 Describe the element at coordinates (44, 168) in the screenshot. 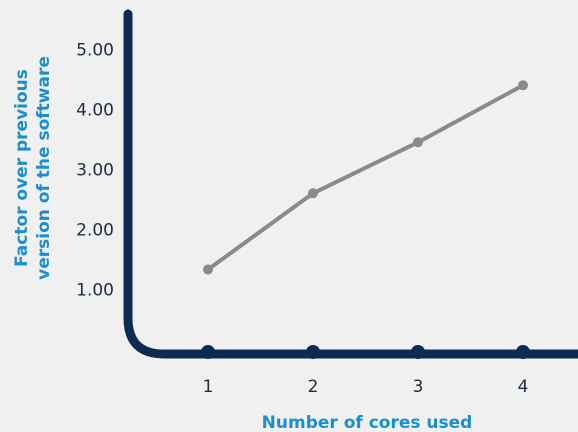

I see `y-axis-title-line-2: version of the software` at that location.